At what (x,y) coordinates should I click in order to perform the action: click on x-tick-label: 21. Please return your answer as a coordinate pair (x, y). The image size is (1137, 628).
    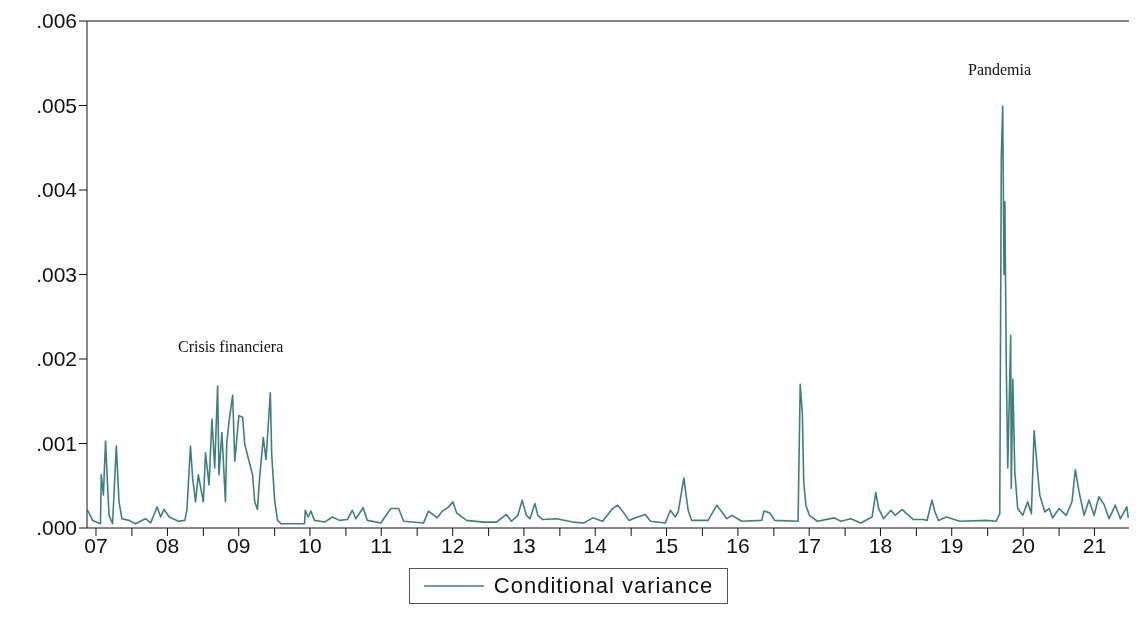
    Looking at the image, I should click on (1094, 545).